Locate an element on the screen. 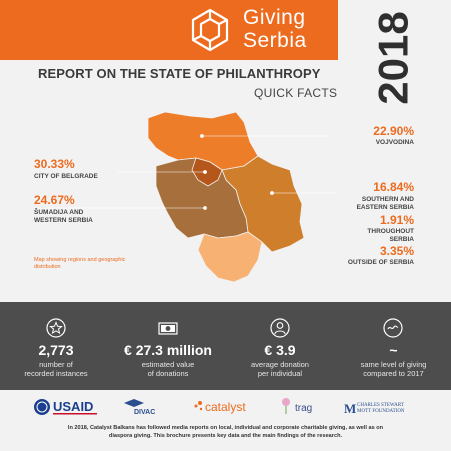  map-region-outside is located at coordinates (230, 257).